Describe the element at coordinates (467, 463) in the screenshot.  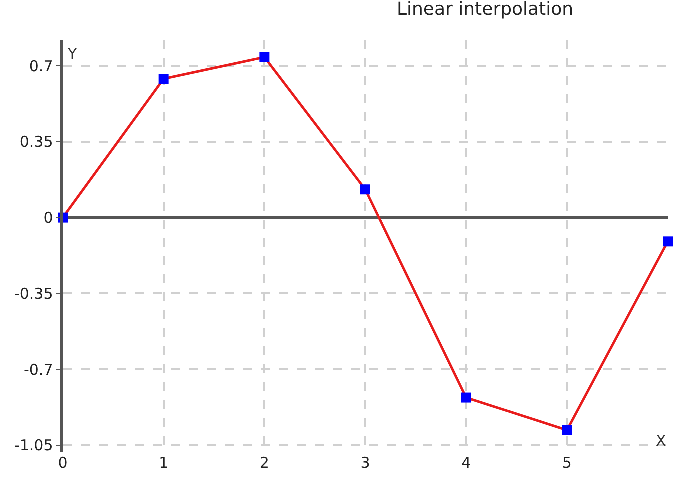
I see `x-tick-label: 4` at that location.